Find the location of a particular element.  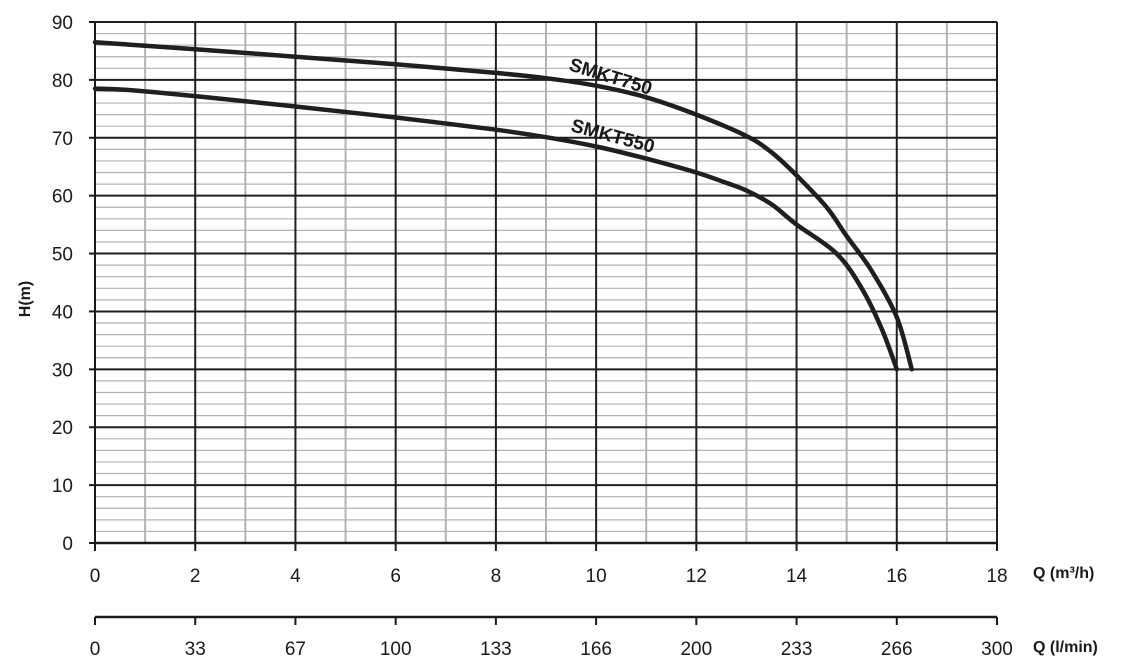

y-tick-label: 0 is located at coordinates (67, 544).